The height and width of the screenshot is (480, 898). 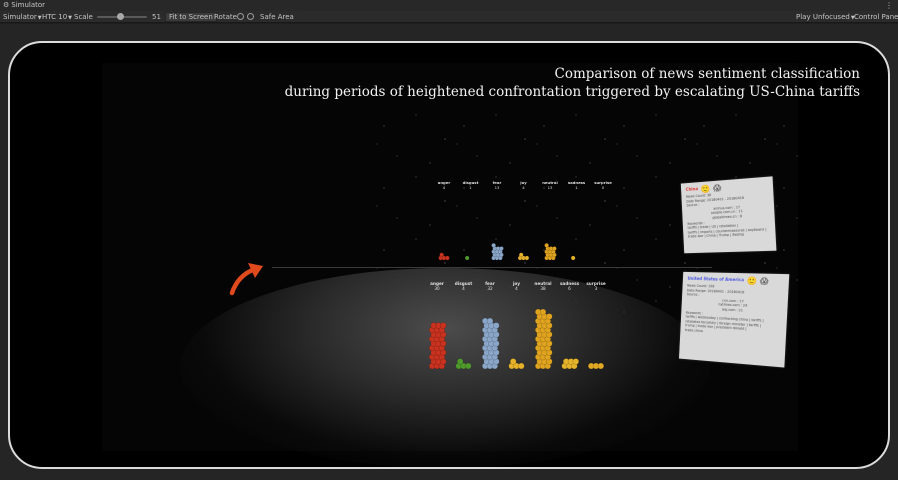 I want to click on fit-to-screen-button: Fit to Screen, so click(x=191, y=17).